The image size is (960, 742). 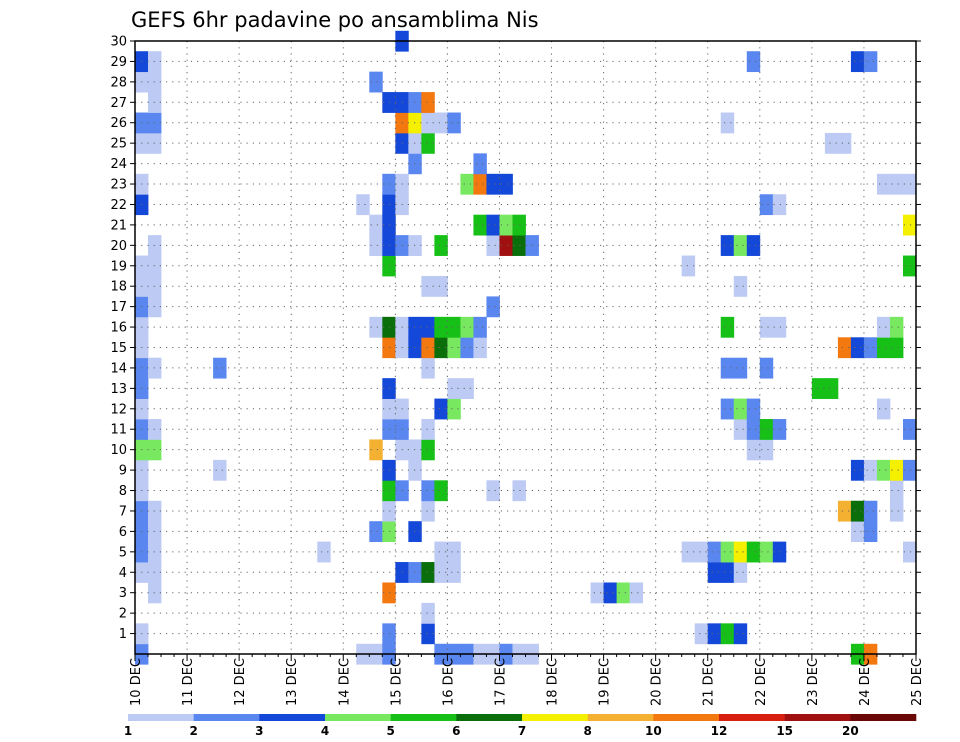 I want to click on y-tick-label: 24, so click(x=118, y=164).